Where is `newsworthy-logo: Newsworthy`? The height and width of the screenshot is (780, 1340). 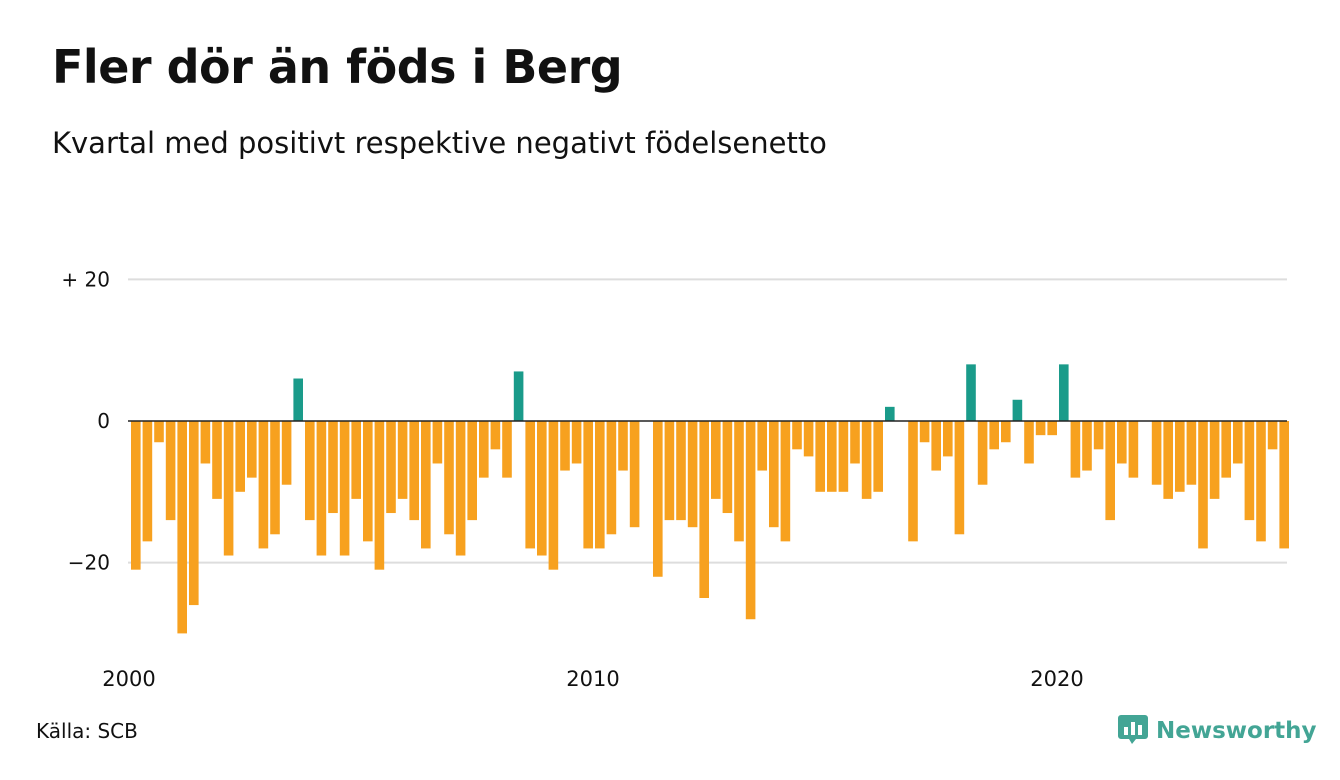
newsworthy-logo: Newsworthy is located at coordinates (1217, 731).